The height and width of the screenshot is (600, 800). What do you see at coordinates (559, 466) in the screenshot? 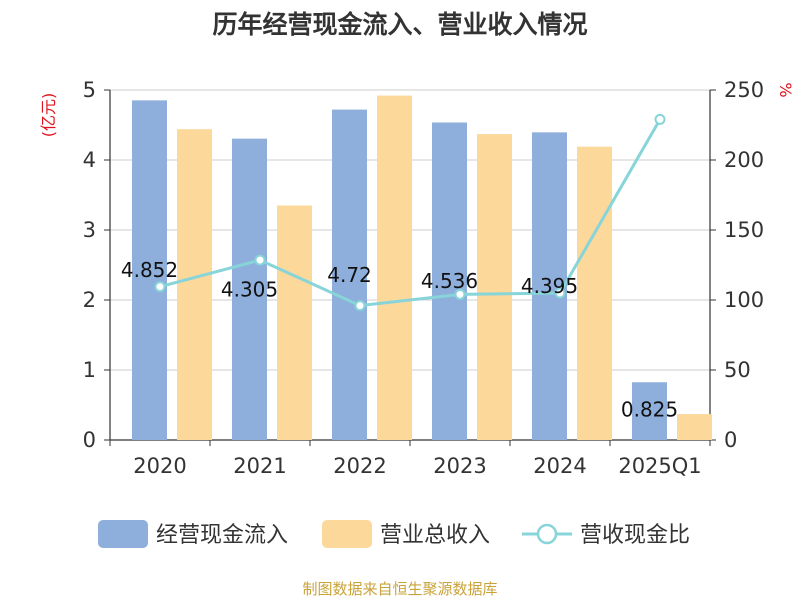
I see `x-tick-label: 2024` at bounding box center [559, 466].